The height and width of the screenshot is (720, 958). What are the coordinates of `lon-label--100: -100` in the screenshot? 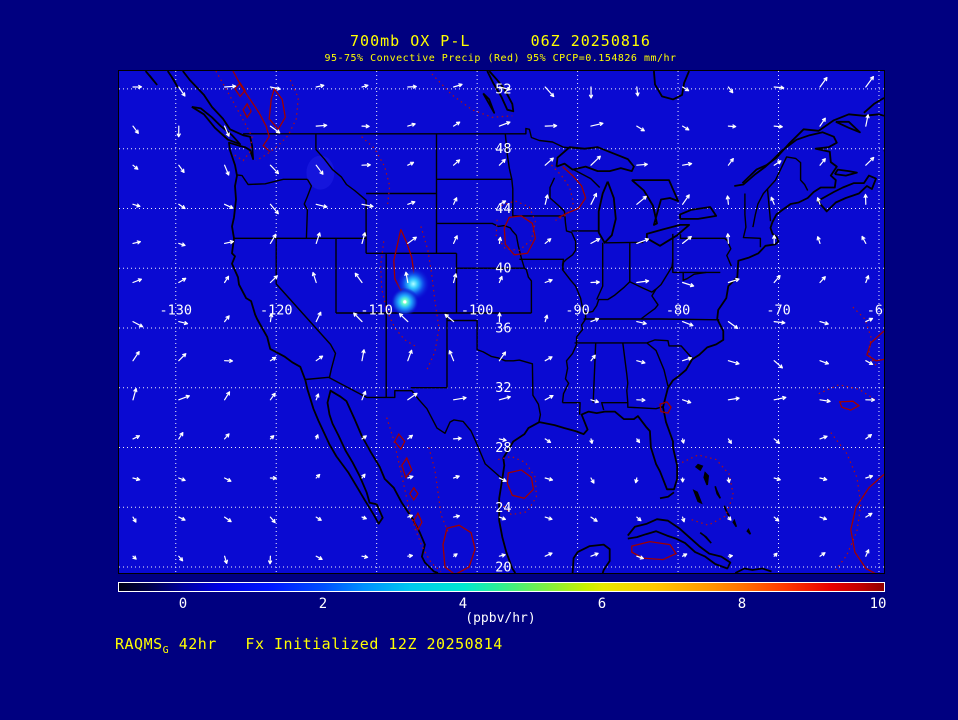 It's located at (477, 311).